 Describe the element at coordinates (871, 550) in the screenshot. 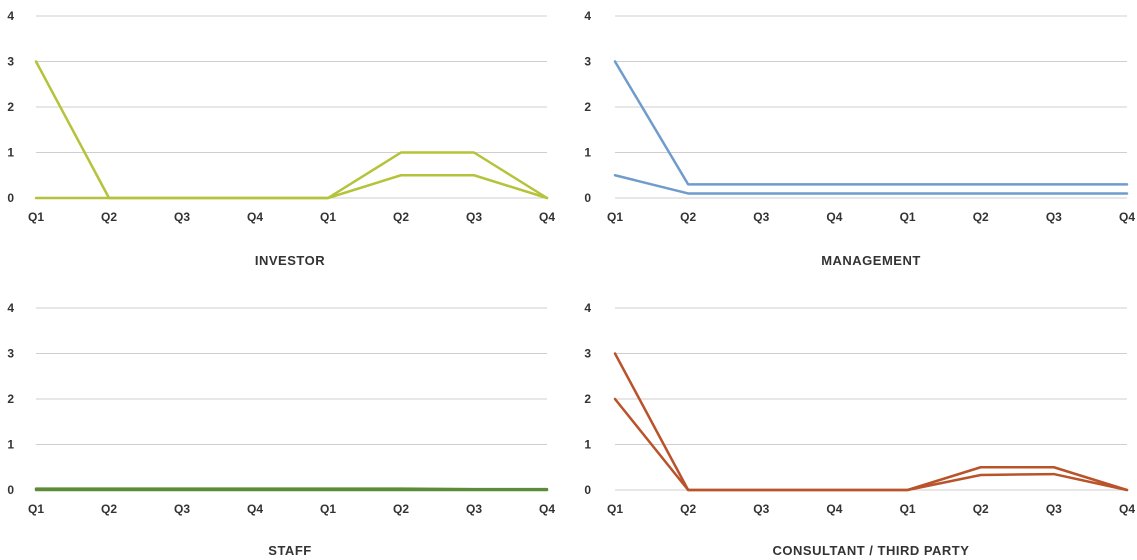

I see `chart-title: CONSULTANT / THIRD PARTY` at that location.